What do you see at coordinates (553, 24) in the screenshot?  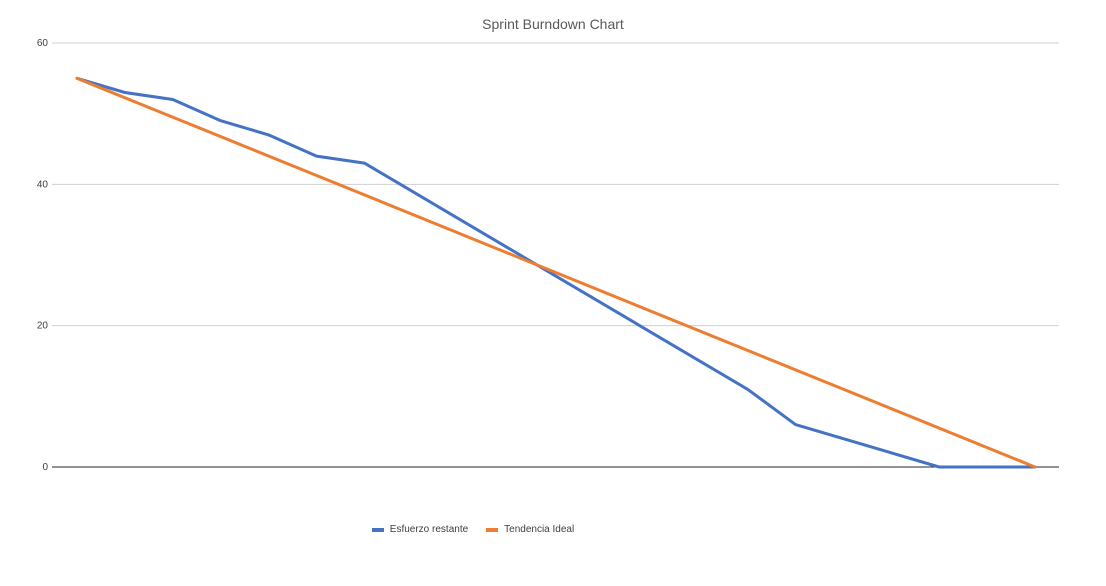 I see `chart-title: Sprint Burndown Chart` at bounding box center [553, 24].